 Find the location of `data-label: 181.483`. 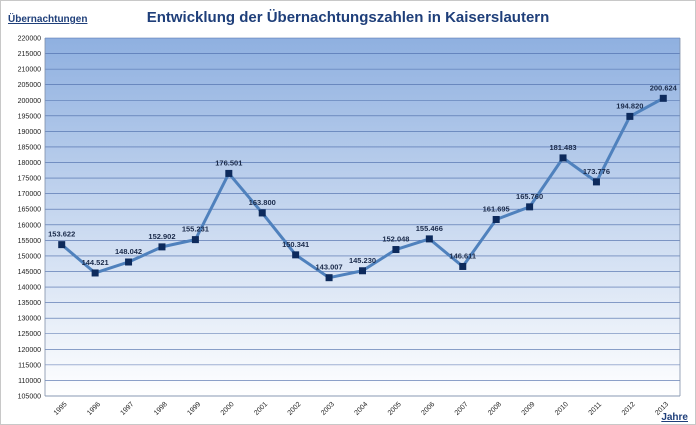

data-label: 181.483 is located at coordinates (562, 147).